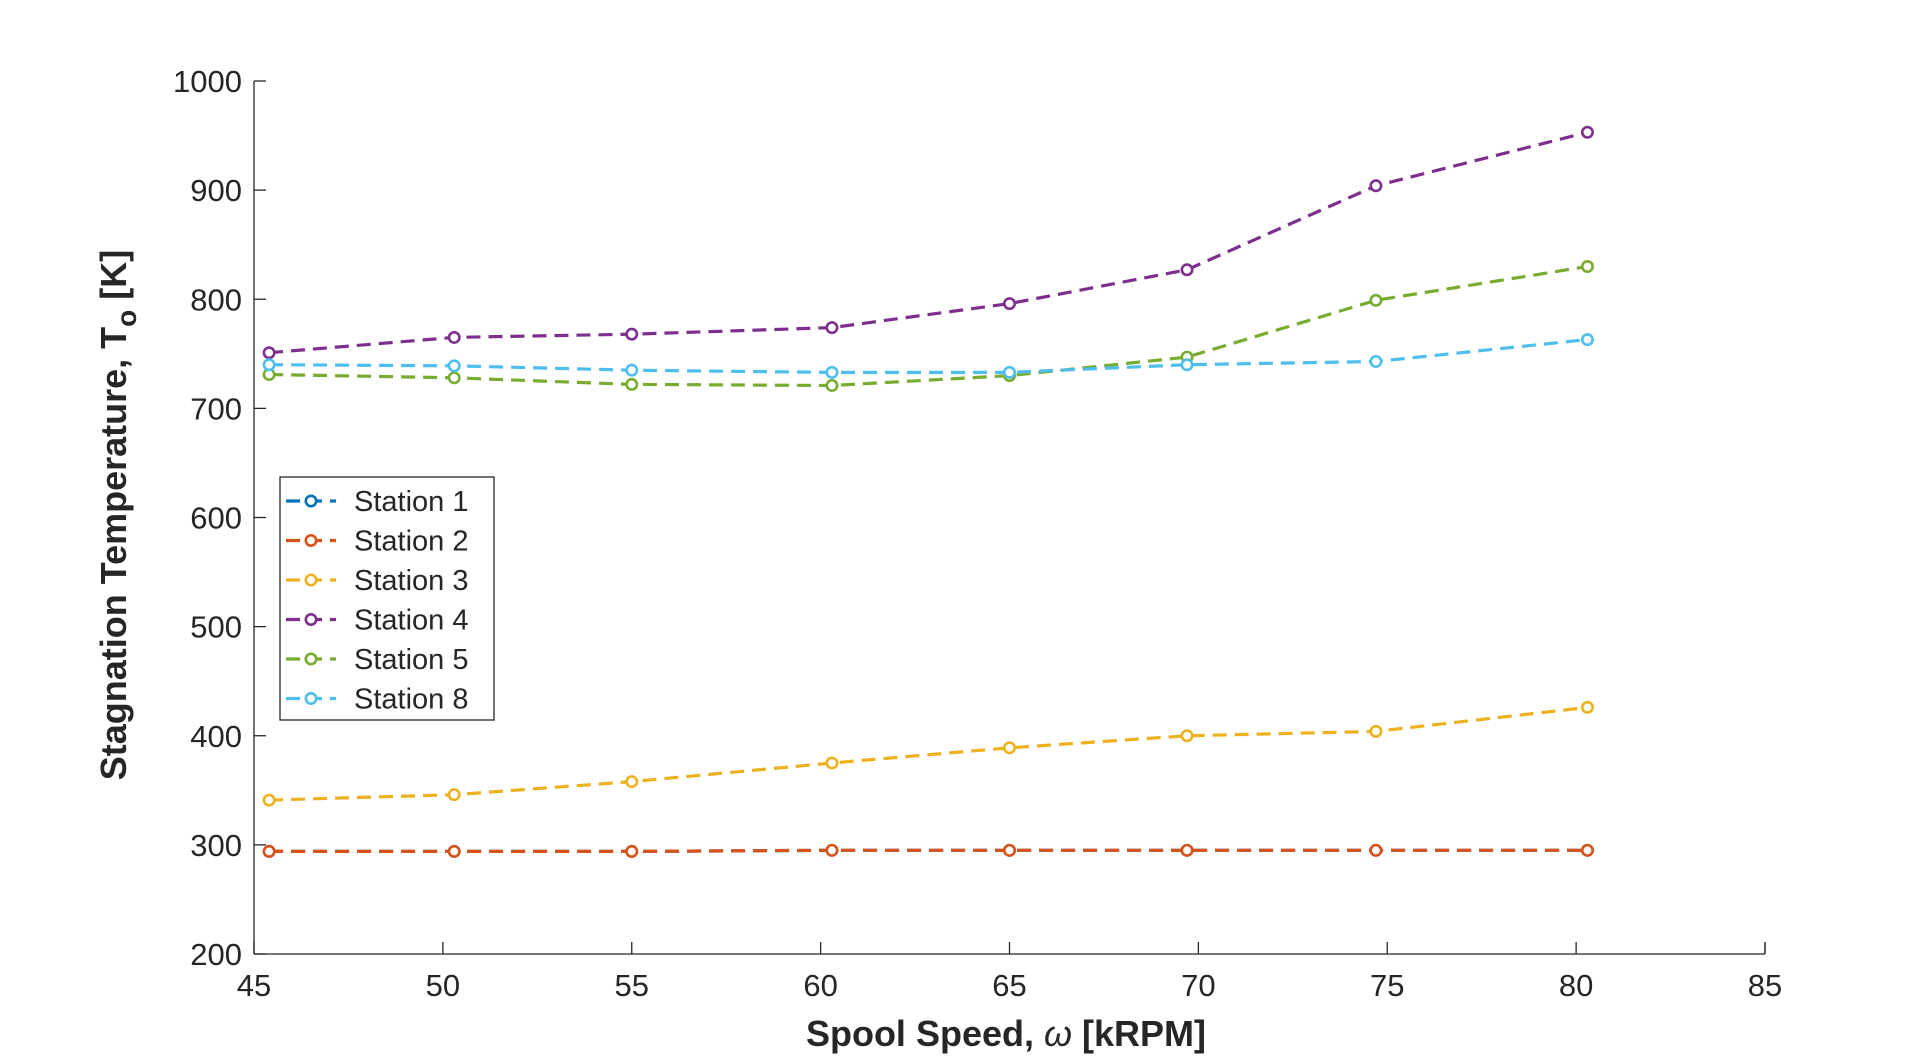 The height and width of the screenshot is (1059, 1920). I want to click on x-axis-label: Spool Speed, ω [kRPM], so click(1006, 1033).